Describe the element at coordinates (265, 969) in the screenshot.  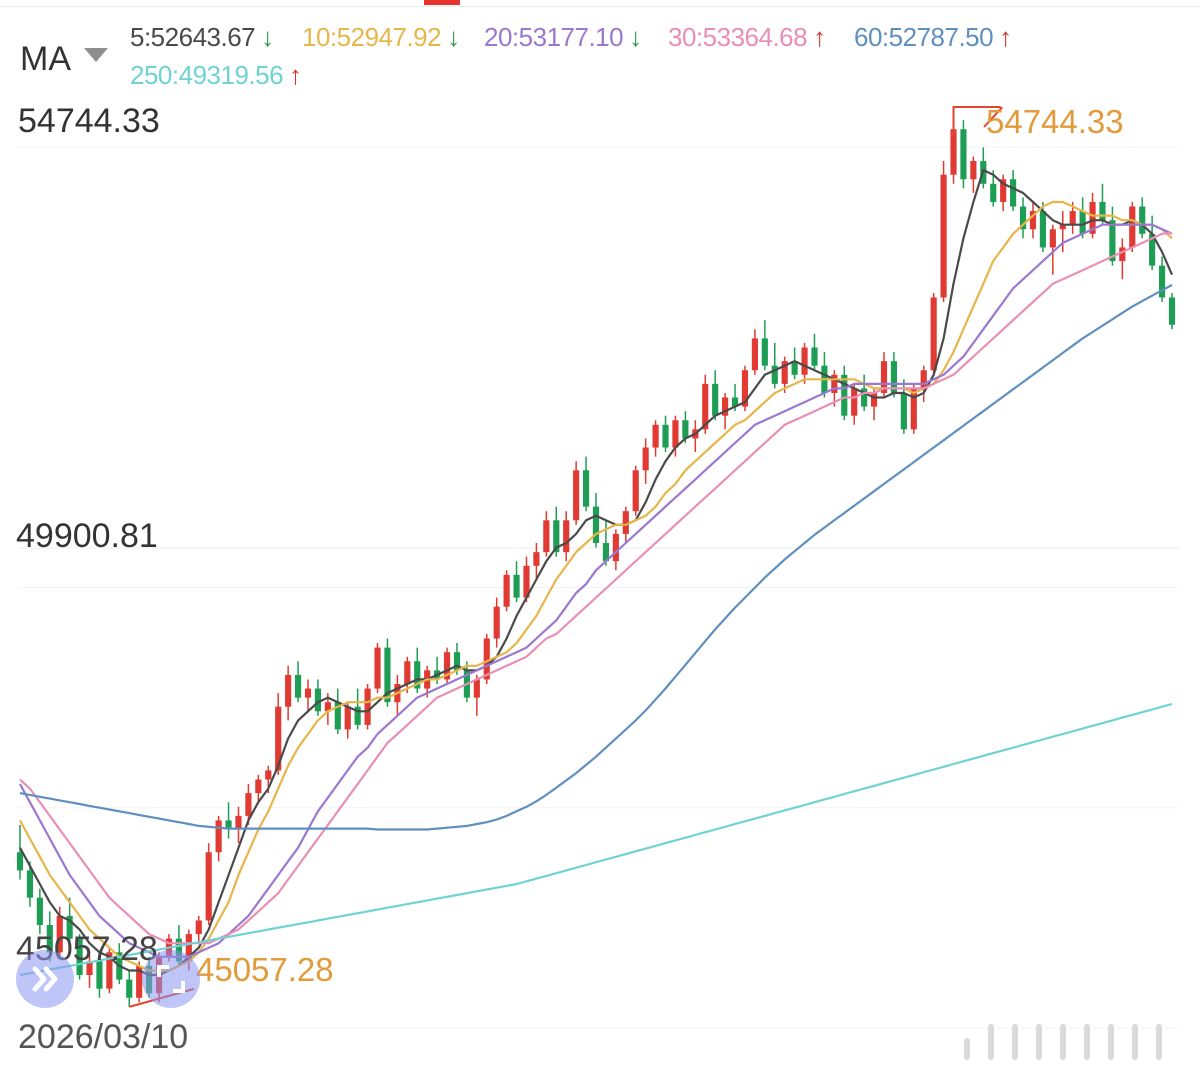
I see `low-price-label: 45057.28` at that location.